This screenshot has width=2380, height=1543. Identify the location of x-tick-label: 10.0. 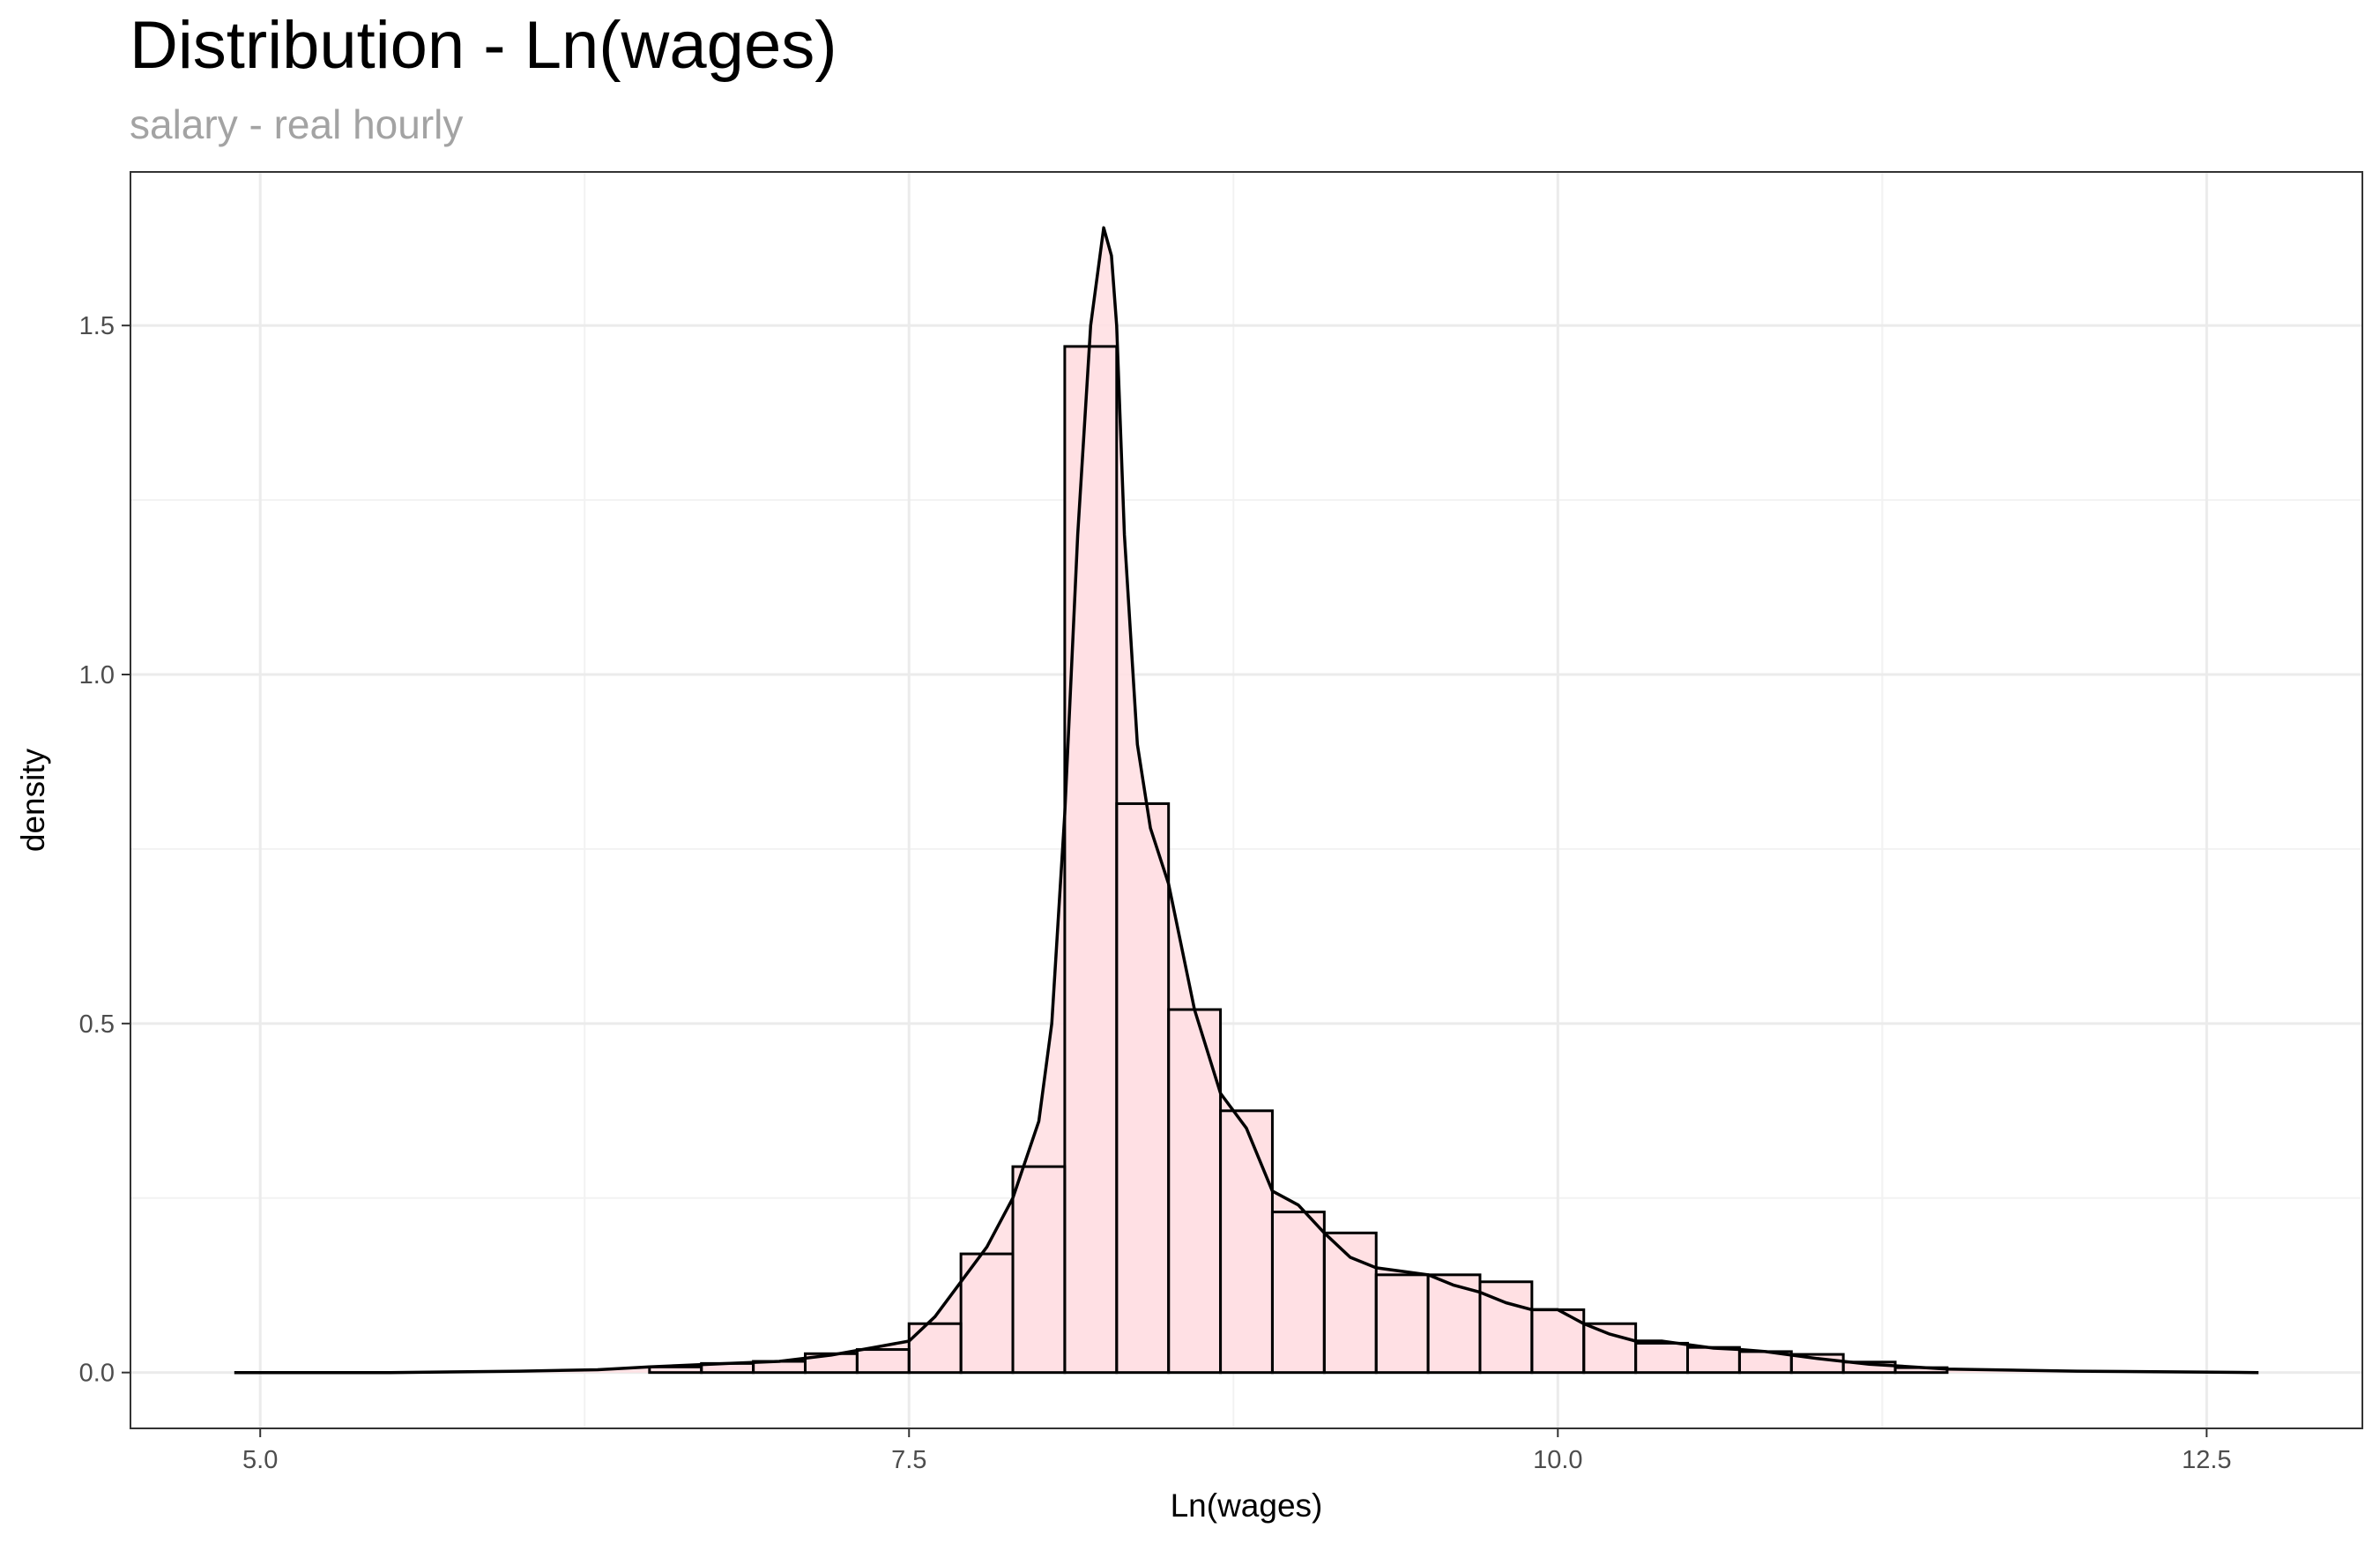
(1557, 1460).